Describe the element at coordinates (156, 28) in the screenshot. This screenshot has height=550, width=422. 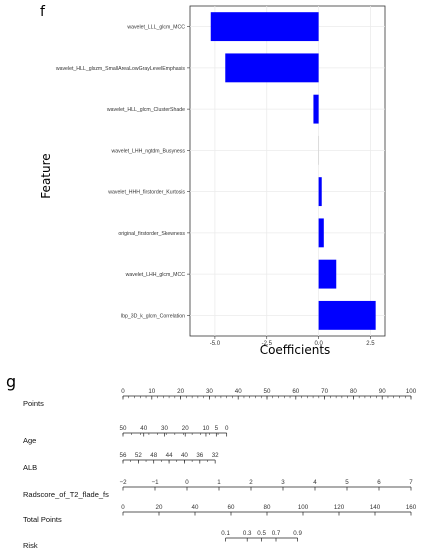
I see `feature-label: wavelet_LLL_glcm_MCC` at that location.